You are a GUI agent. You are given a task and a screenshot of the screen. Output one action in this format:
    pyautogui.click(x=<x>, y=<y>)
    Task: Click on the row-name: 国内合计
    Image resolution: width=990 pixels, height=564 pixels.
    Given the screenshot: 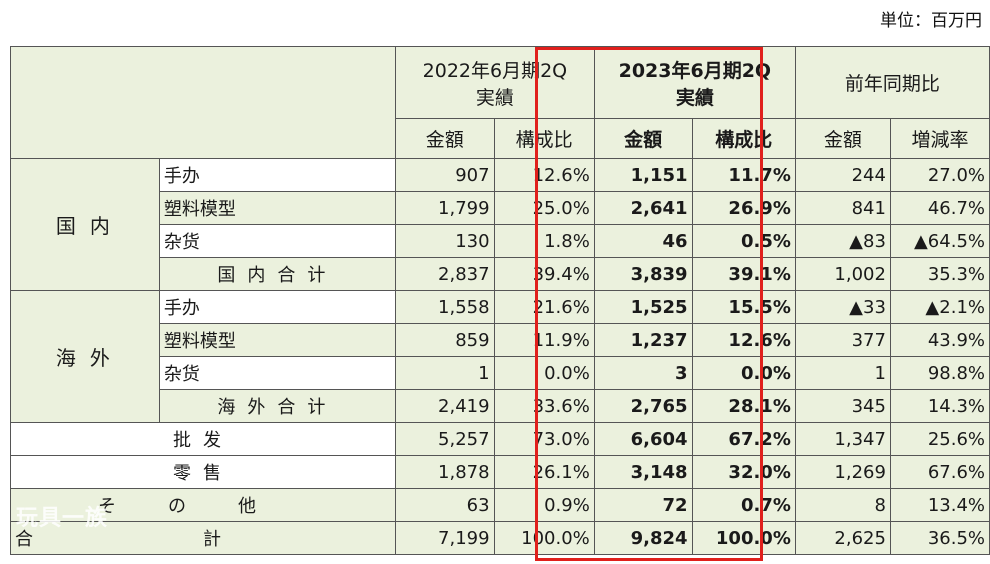 What is the action you would take?
    pyautogui.click(x=277, y=274)
    